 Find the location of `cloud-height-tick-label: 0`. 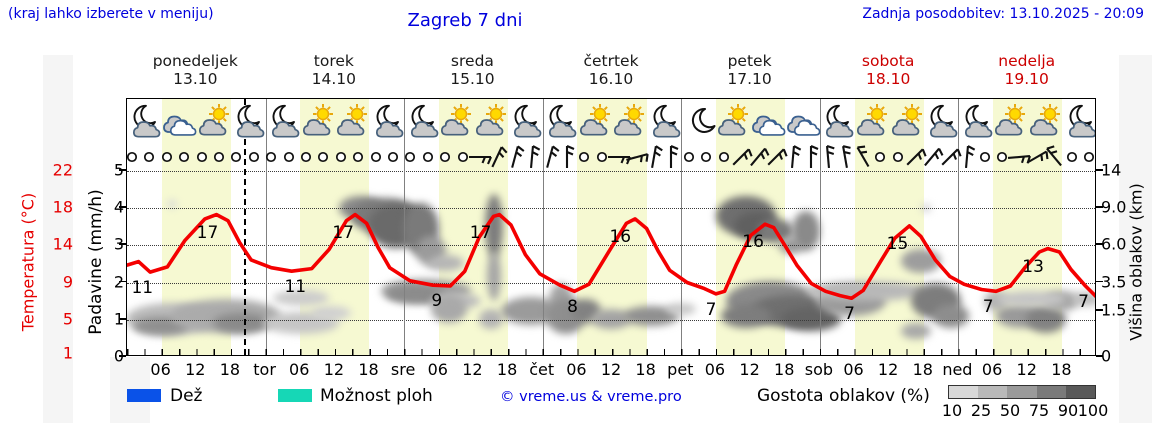

cloud-height-tick-label: 0 is located at coordinates (1106, 356).